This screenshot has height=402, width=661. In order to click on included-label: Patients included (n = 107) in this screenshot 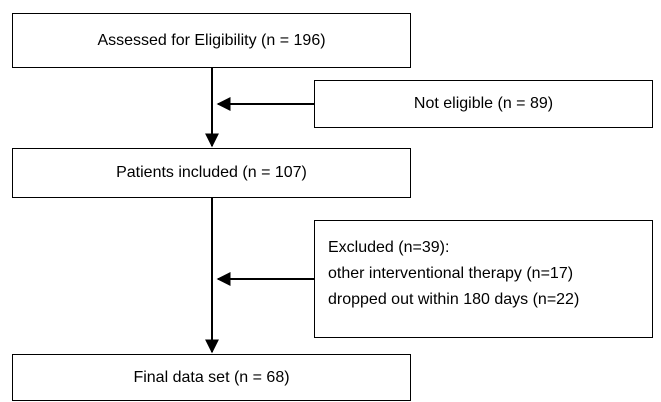, I will do `click(211, 172)`.